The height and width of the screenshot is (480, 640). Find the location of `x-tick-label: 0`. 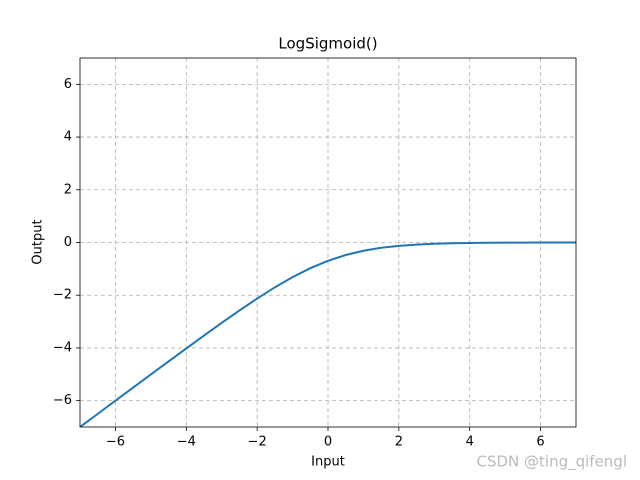

x-tick-label: 0 is located at coordinates (328, 442).